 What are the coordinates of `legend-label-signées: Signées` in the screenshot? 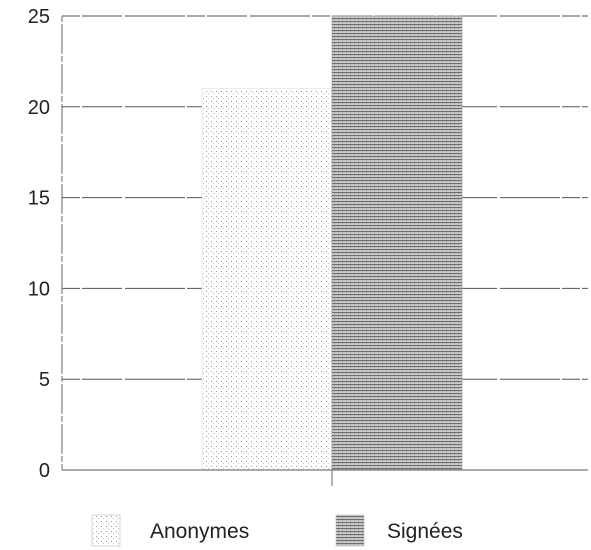 It's located at (425, 531).